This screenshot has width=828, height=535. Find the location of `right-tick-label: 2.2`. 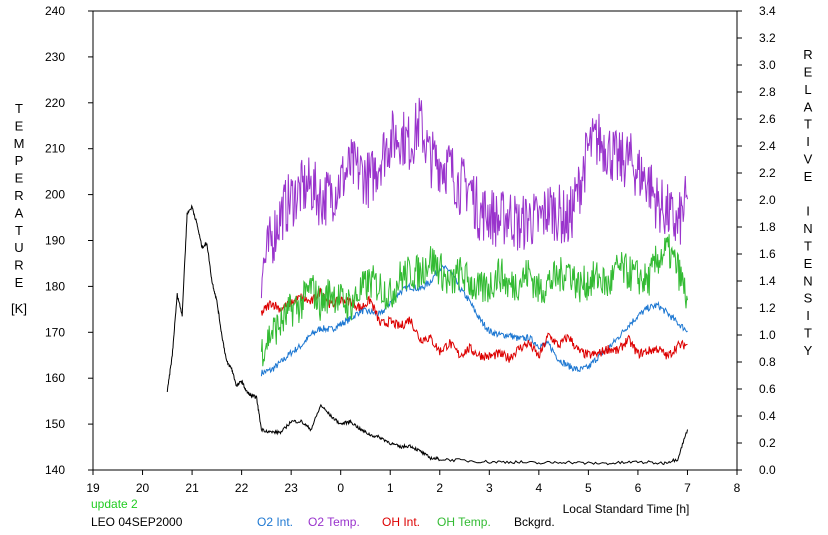

right-tick-label: 2.2 is located at coordinates (767, 173).